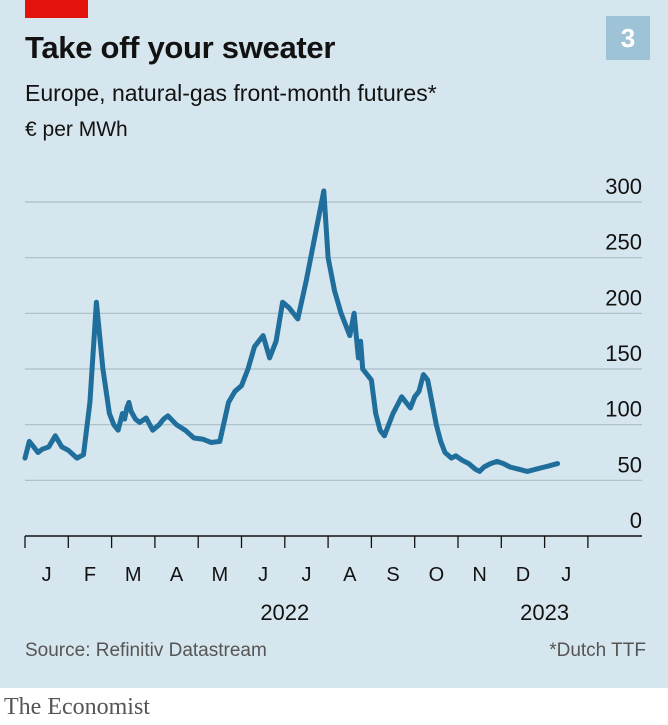 The width and height of the screenshot is (668, 725). What do you see at coordinates (566, 575) in the screenshot?
I see `x-tick-label-12: J` at bounding box center [566, 575].